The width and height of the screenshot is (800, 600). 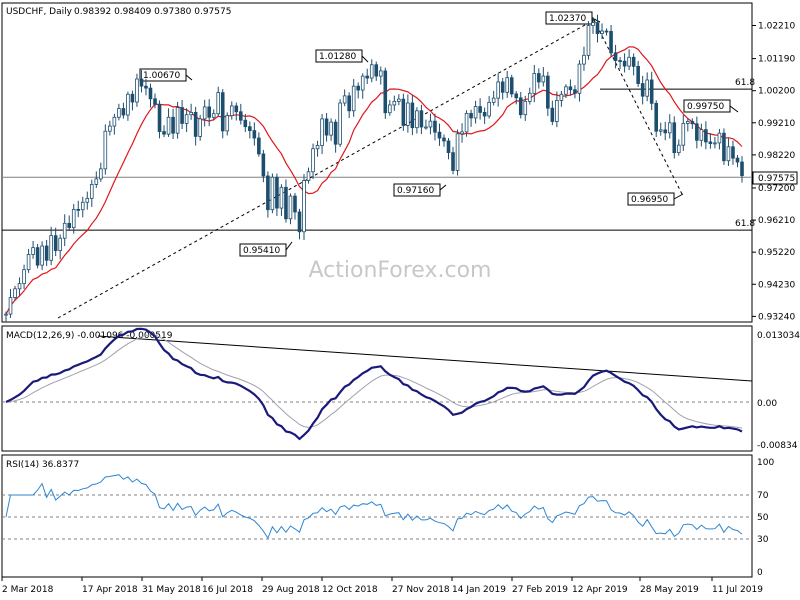 I want to click on chart-title: USDCHF, Daily, so click(x=39, y=12).